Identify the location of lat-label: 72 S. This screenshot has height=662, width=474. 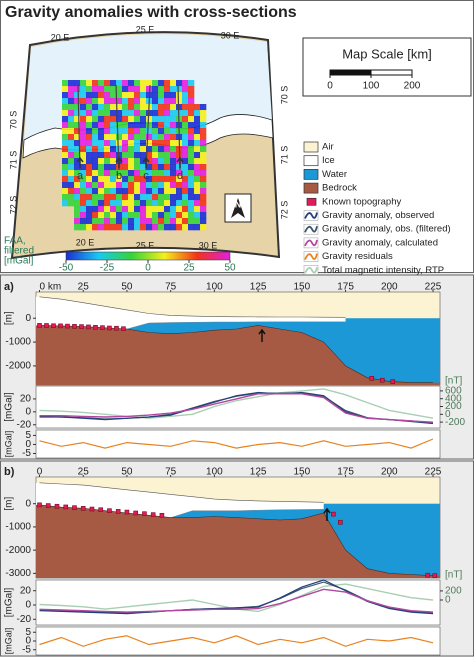
(284, 210).